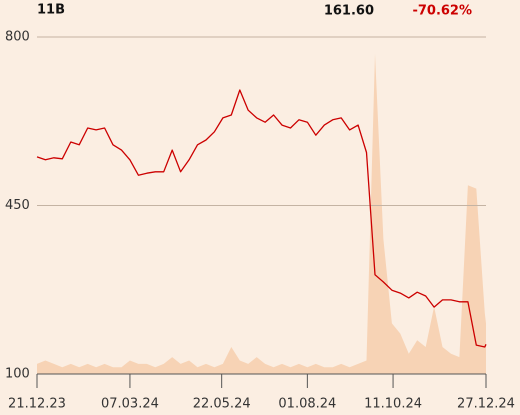 Image resolution: width=520 pixels, height=415 pixels. I want to click on x-tick-label: 01.08.24, so click(307, 404).